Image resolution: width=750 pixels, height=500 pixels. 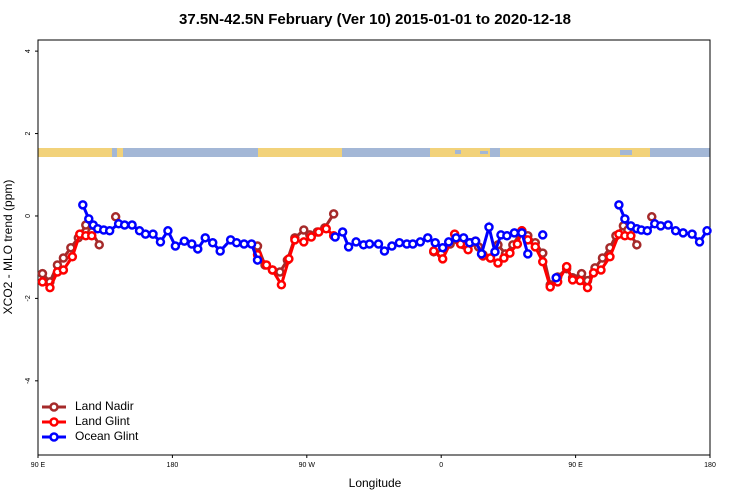 What do you see at coordinates (8, 247) in the screenshot?
I see `y-axis-label: XCO2 - MLO trend (ppm)` at bounding box center [8, 247].